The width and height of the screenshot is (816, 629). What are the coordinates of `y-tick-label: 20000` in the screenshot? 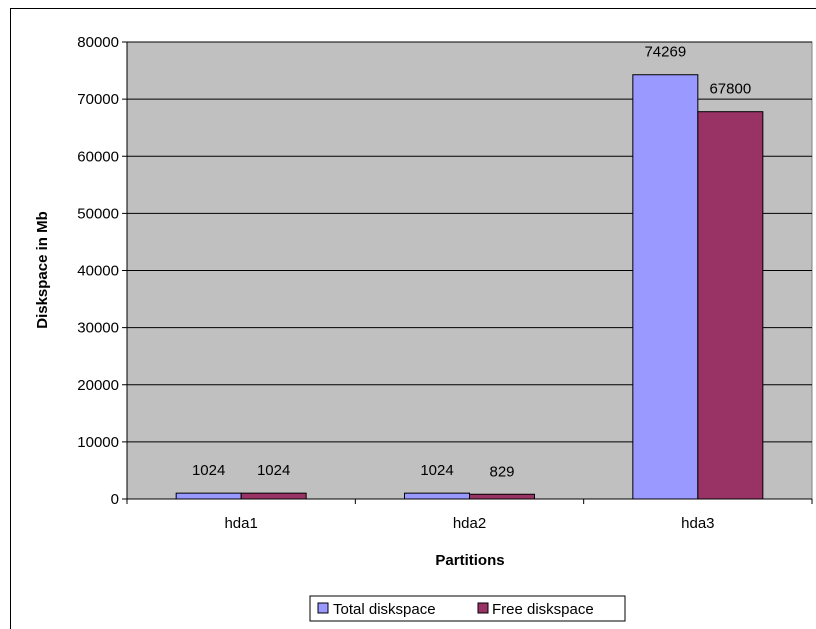 It's located at (98, 385).